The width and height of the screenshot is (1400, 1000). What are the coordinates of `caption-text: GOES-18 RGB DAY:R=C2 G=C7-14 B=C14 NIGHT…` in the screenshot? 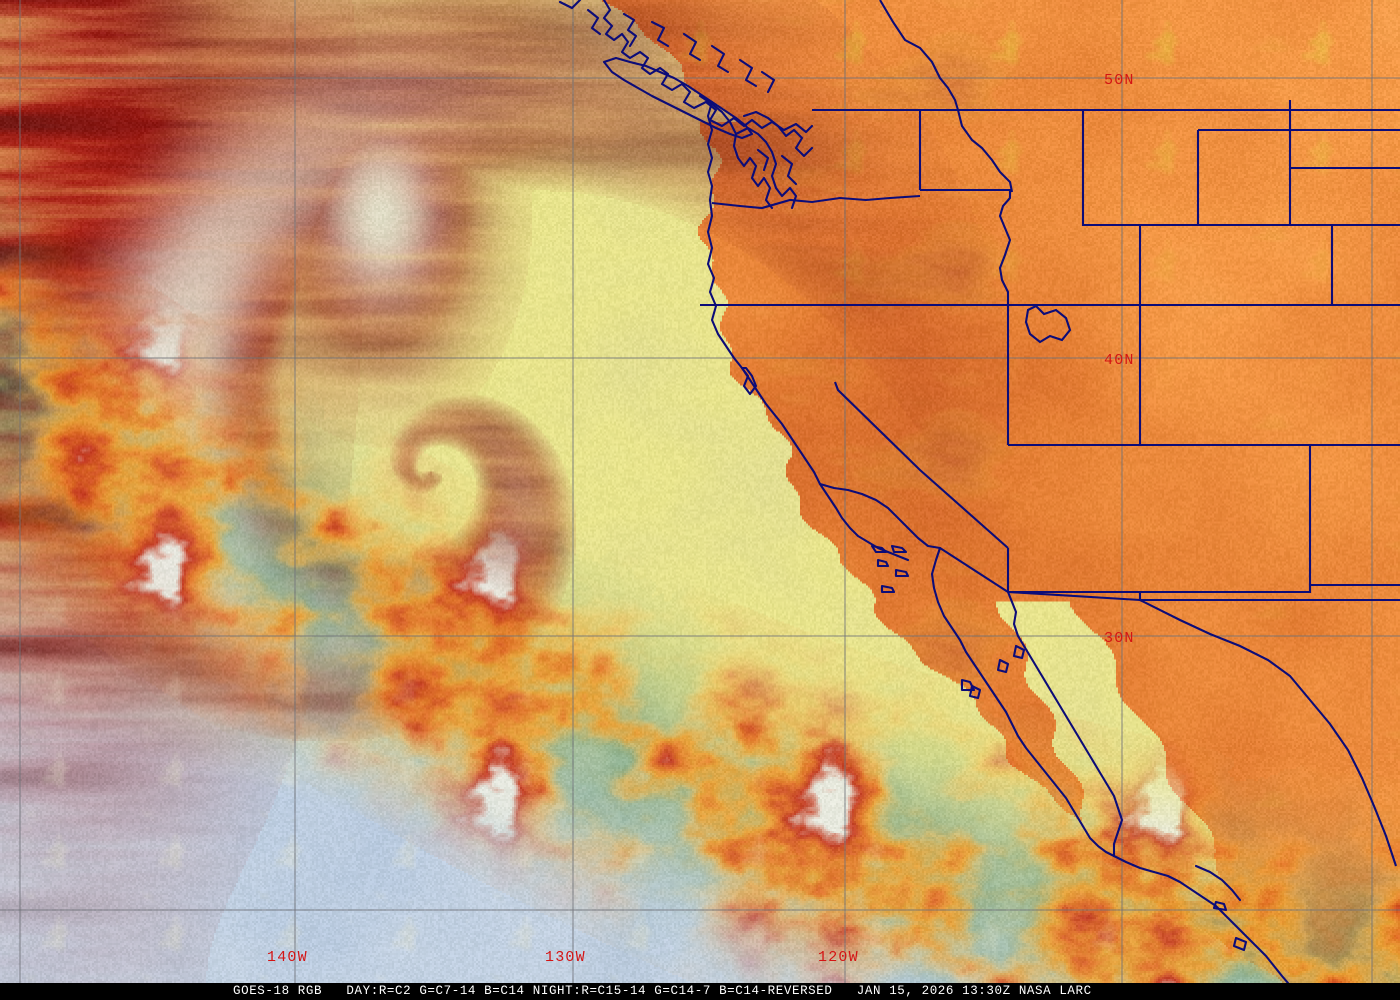 It's located at (662, 991).